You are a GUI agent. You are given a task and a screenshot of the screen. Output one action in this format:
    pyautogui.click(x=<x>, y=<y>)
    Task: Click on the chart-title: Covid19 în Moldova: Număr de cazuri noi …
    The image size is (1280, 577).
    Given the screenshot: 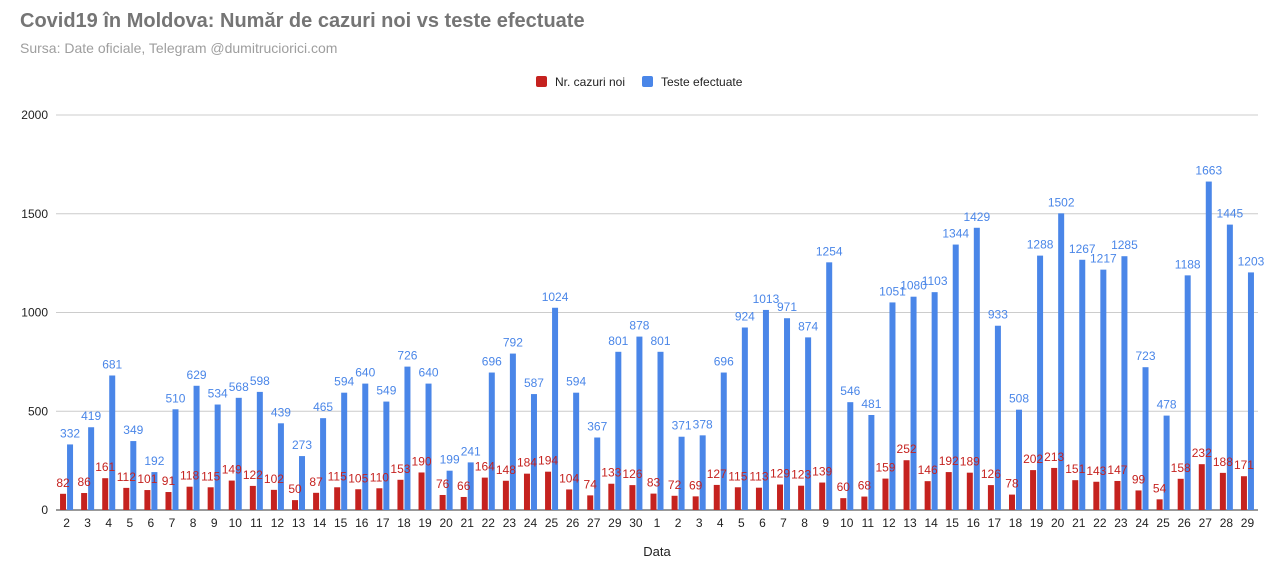 What is the action you would take?
    pyautogui.click(x=302, y=21)
    